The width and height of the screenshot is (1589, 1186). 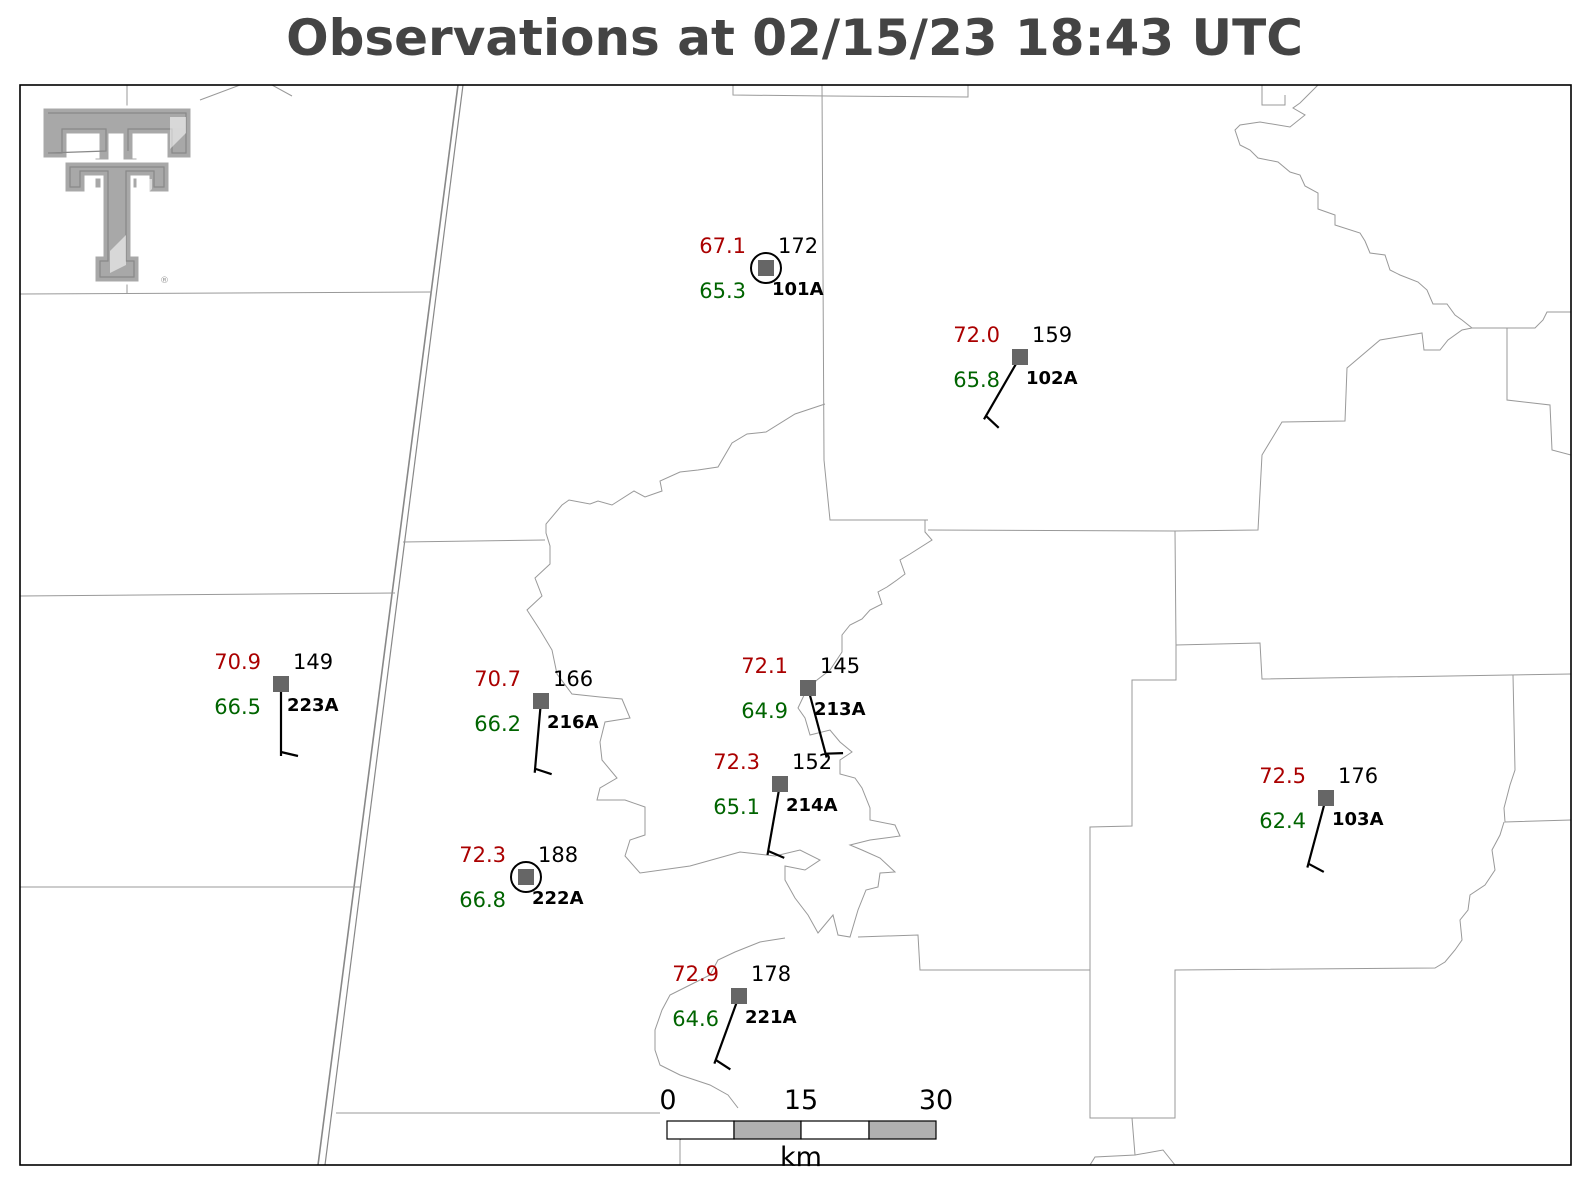 I want to click on pressure-value: 166, so click(x=573, y=679).